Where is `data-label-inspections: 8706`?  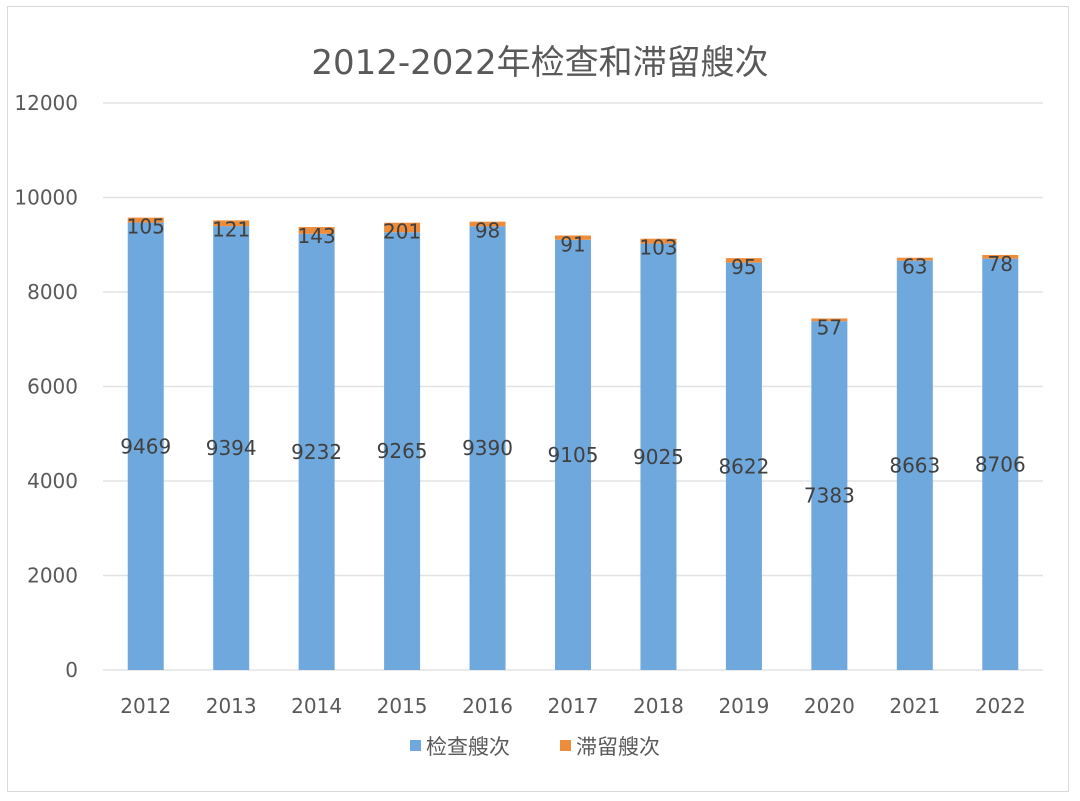
data-label-inspections: 8706 is located at coordinates (1000, 464).